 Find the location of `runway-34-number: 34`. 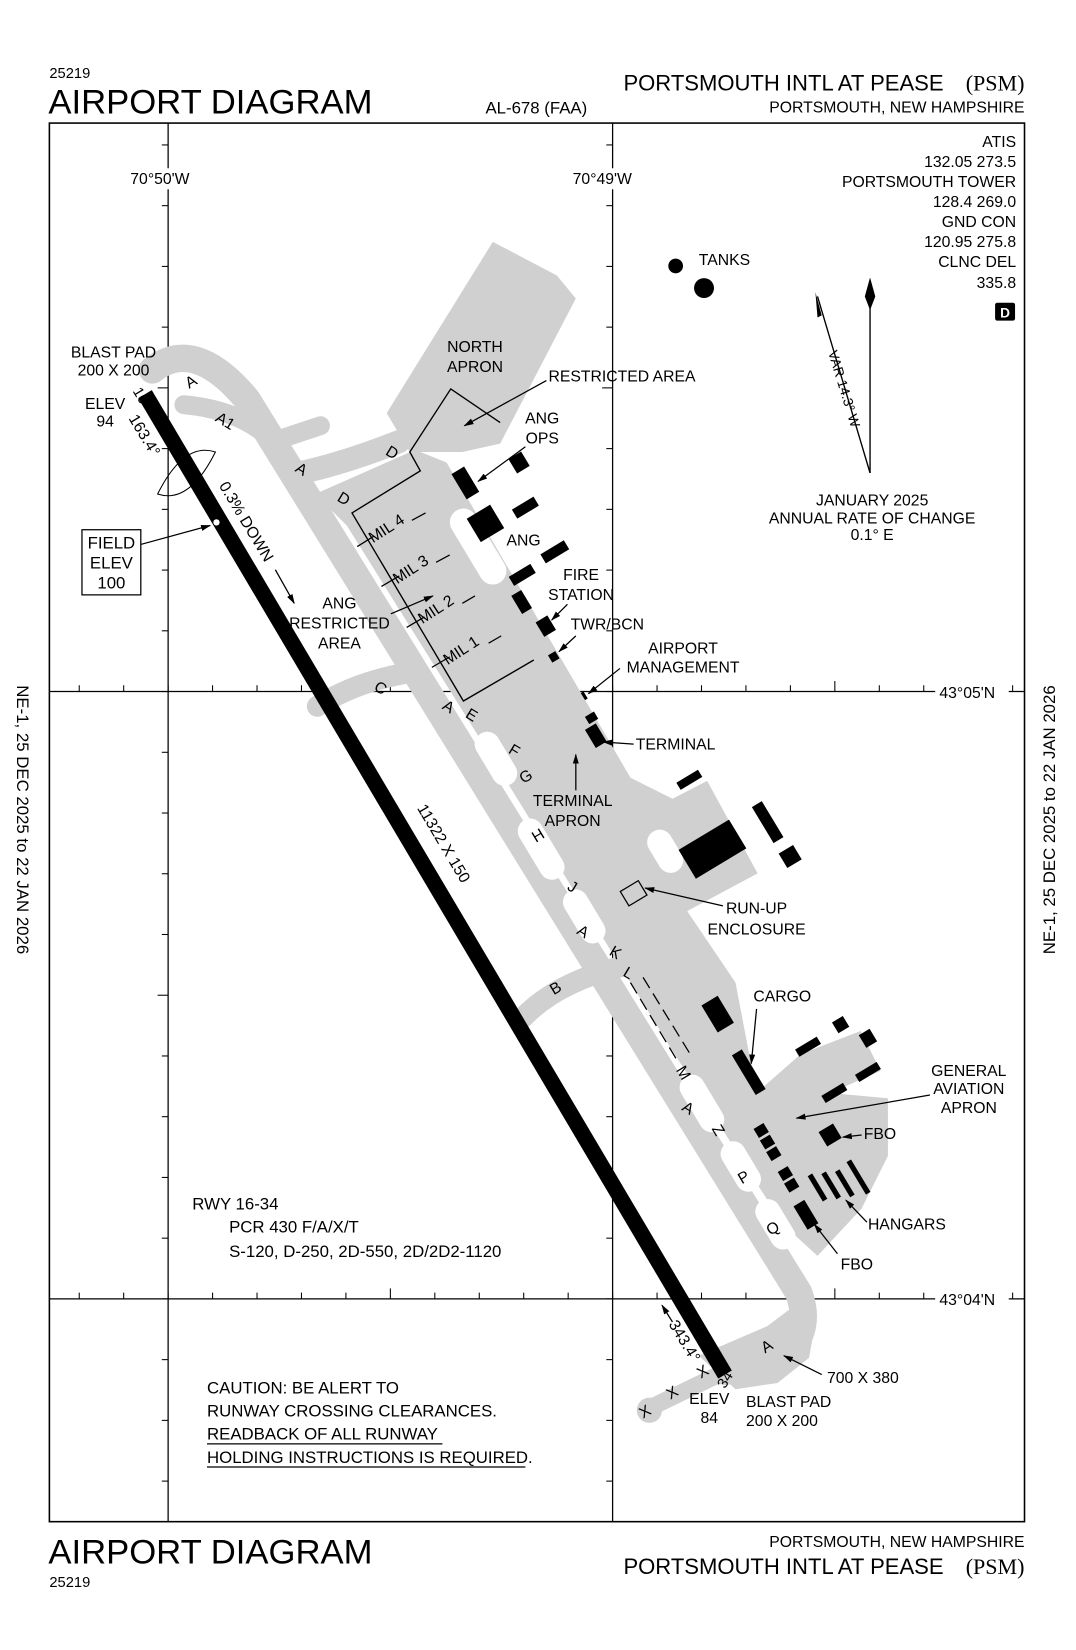

runway-34-number: 34 is located at coordinates (726, 1380).